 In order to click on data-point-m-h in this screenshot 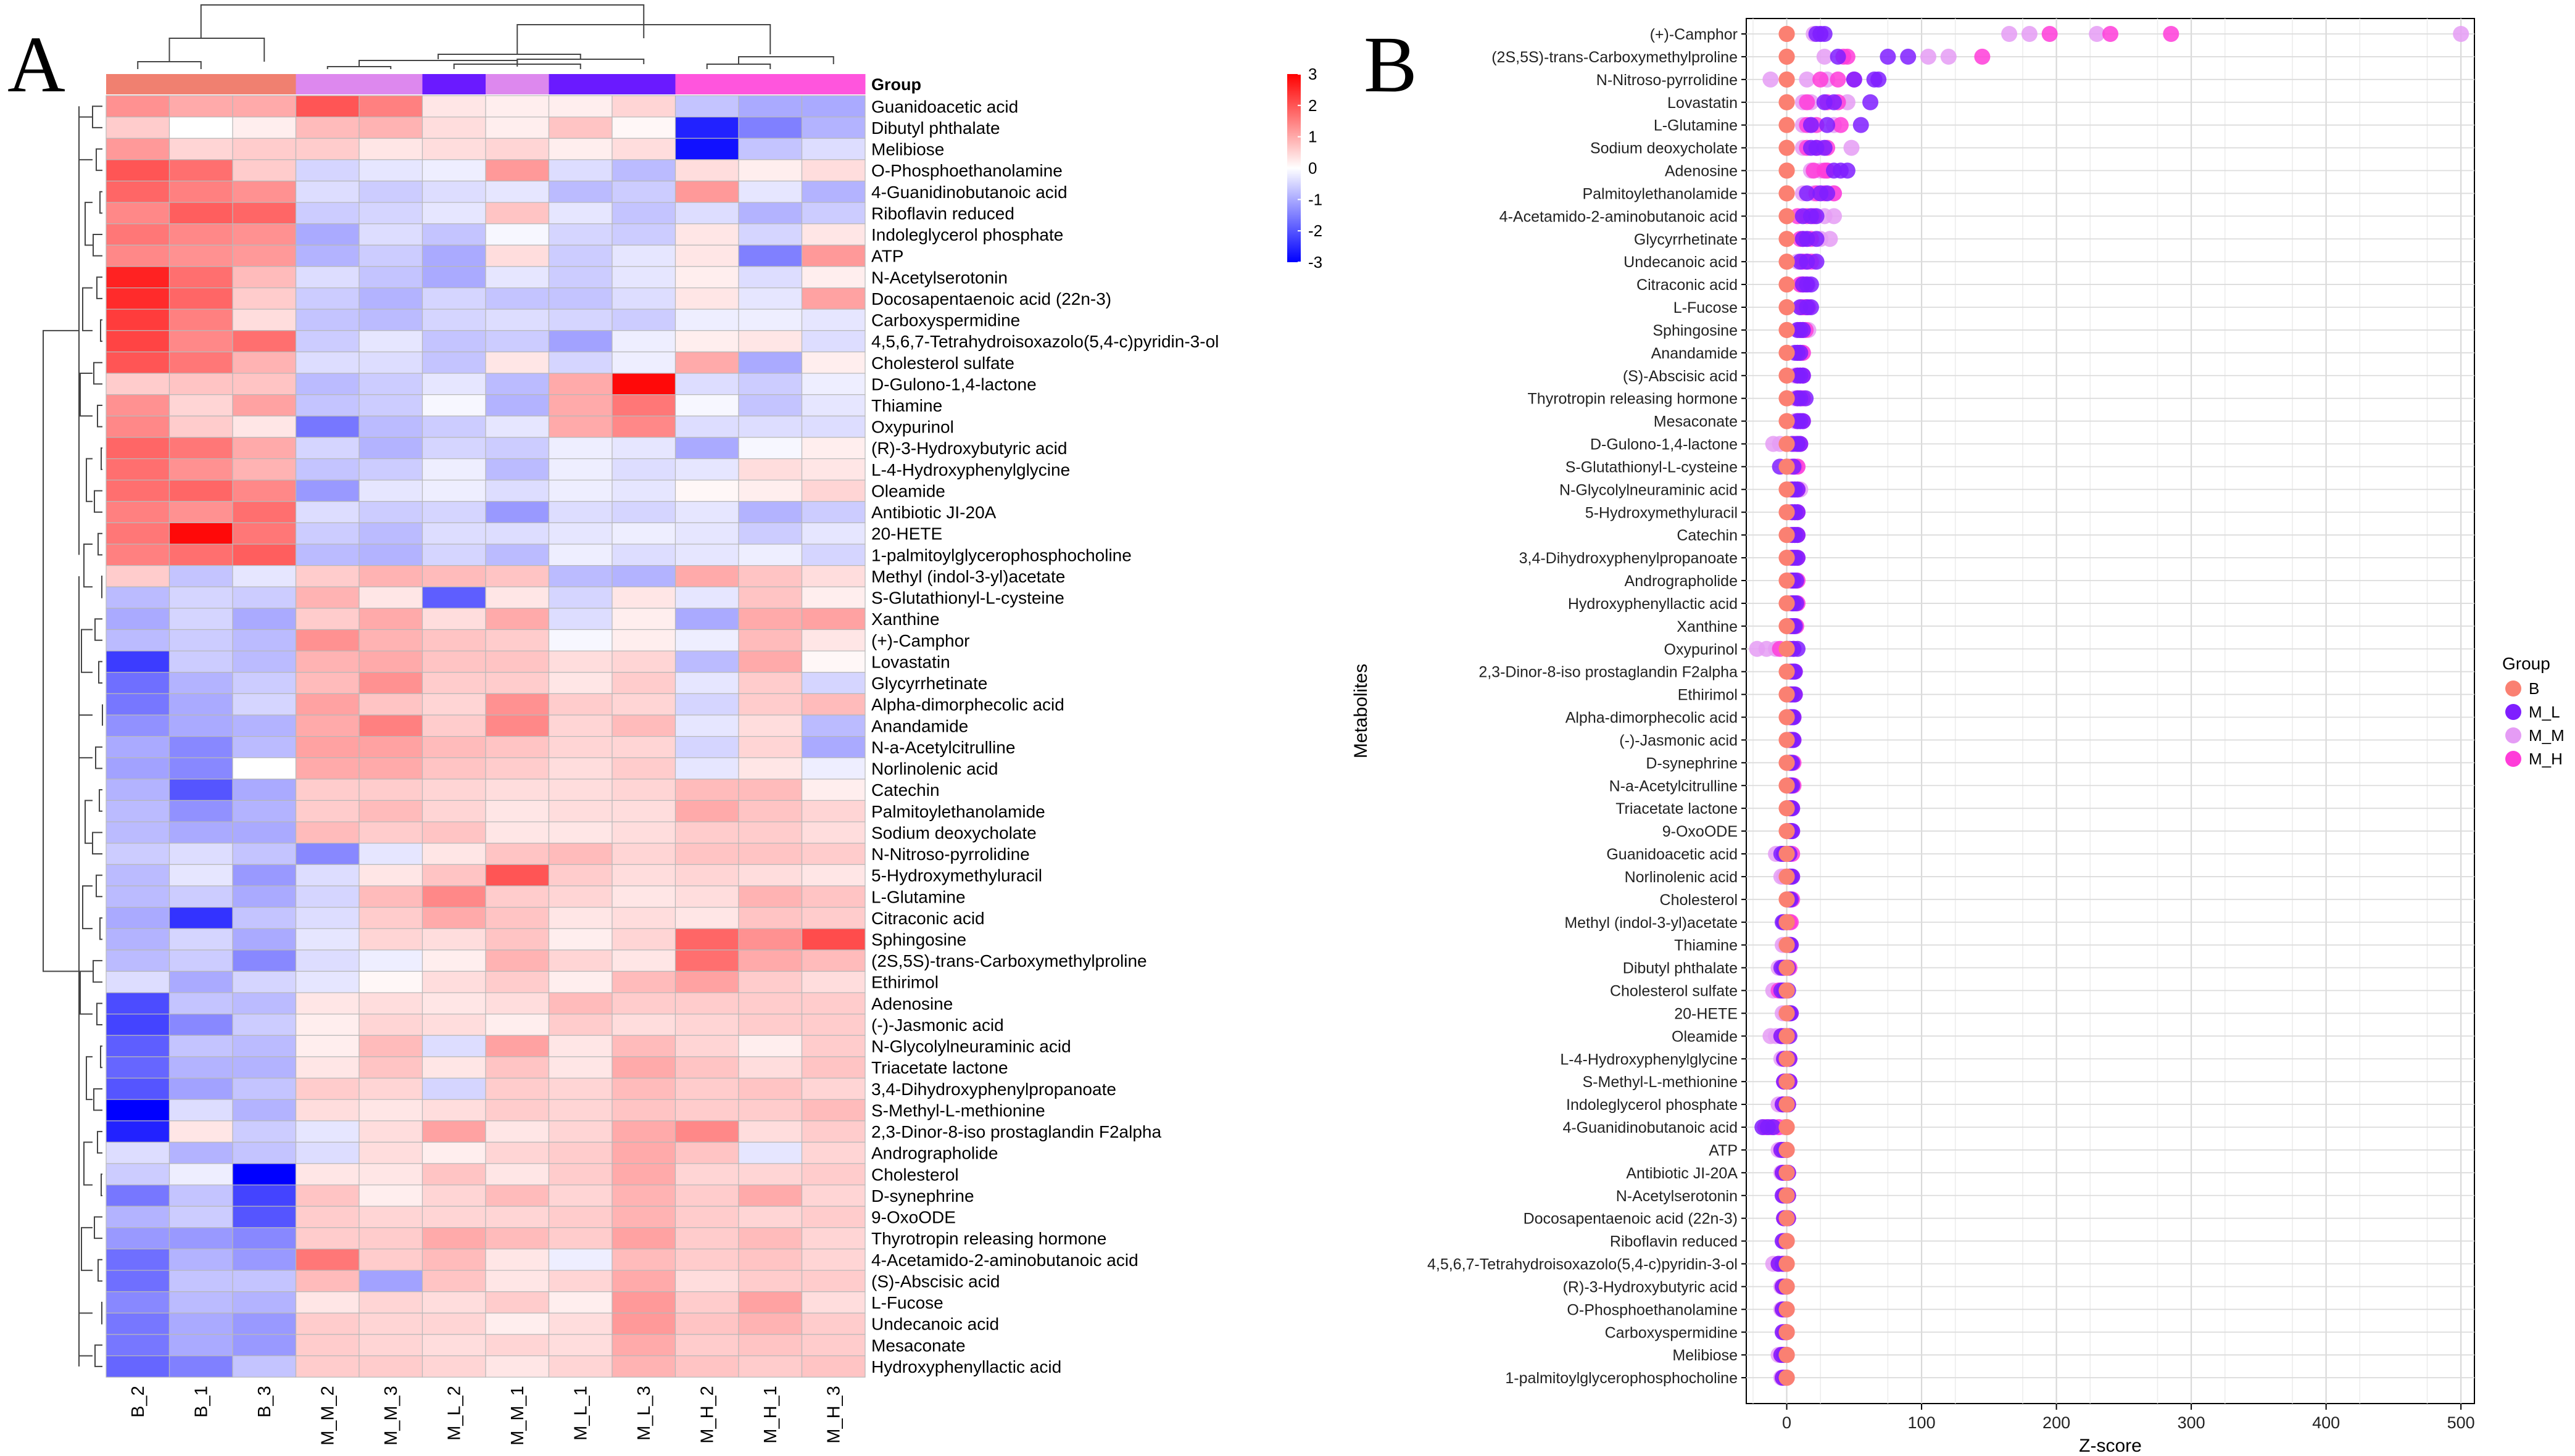, I will do `click(2171, 34)`.